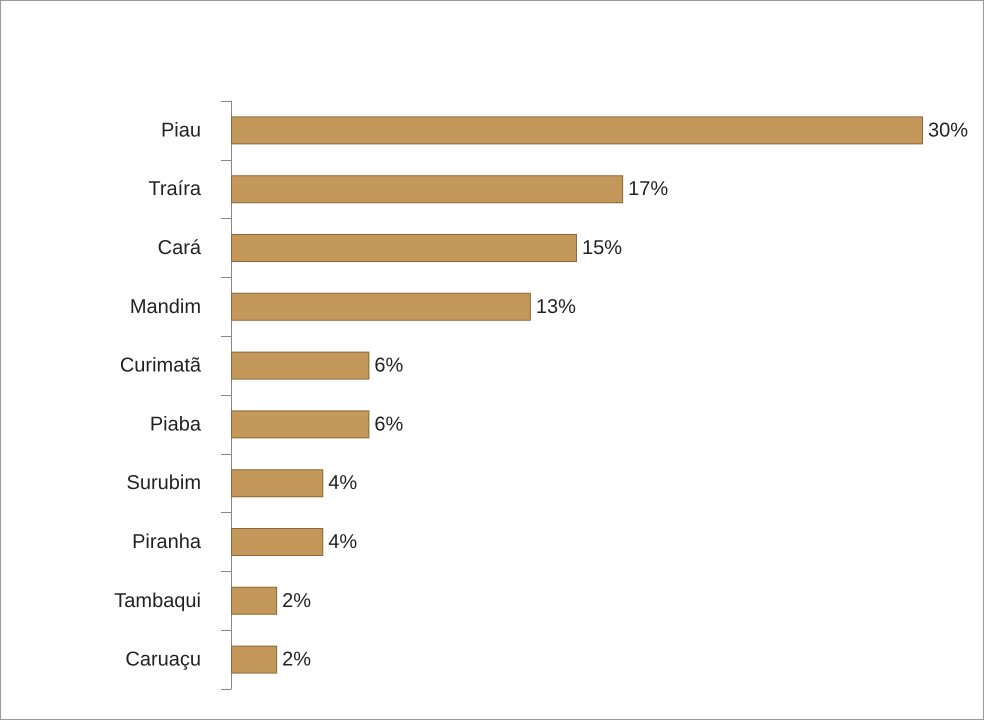  I want to click on data-label: 13%, so click(556, 307).